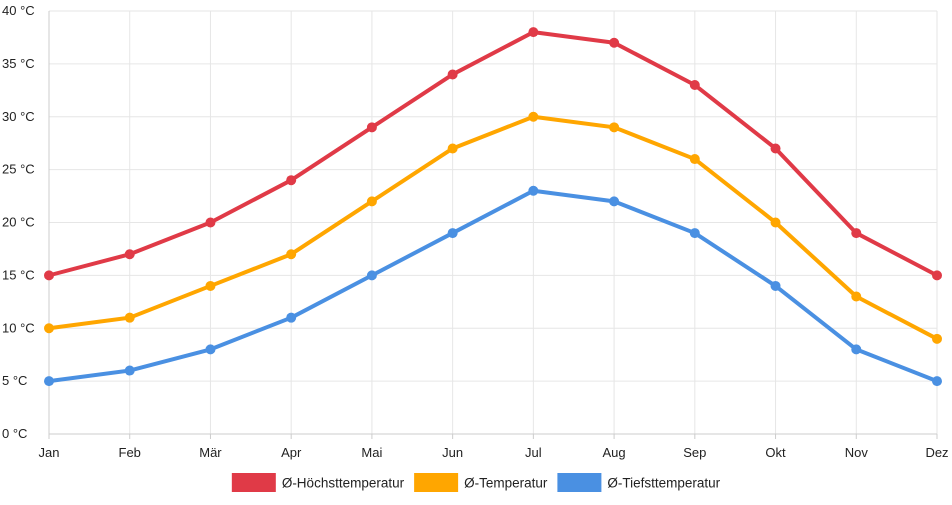 Image resolution: width=952 pixels, height=505 pixels. Describe the element at coordinates (18, 274) in the screenshot. I see `y-tick-label: 15 °C` at that location.